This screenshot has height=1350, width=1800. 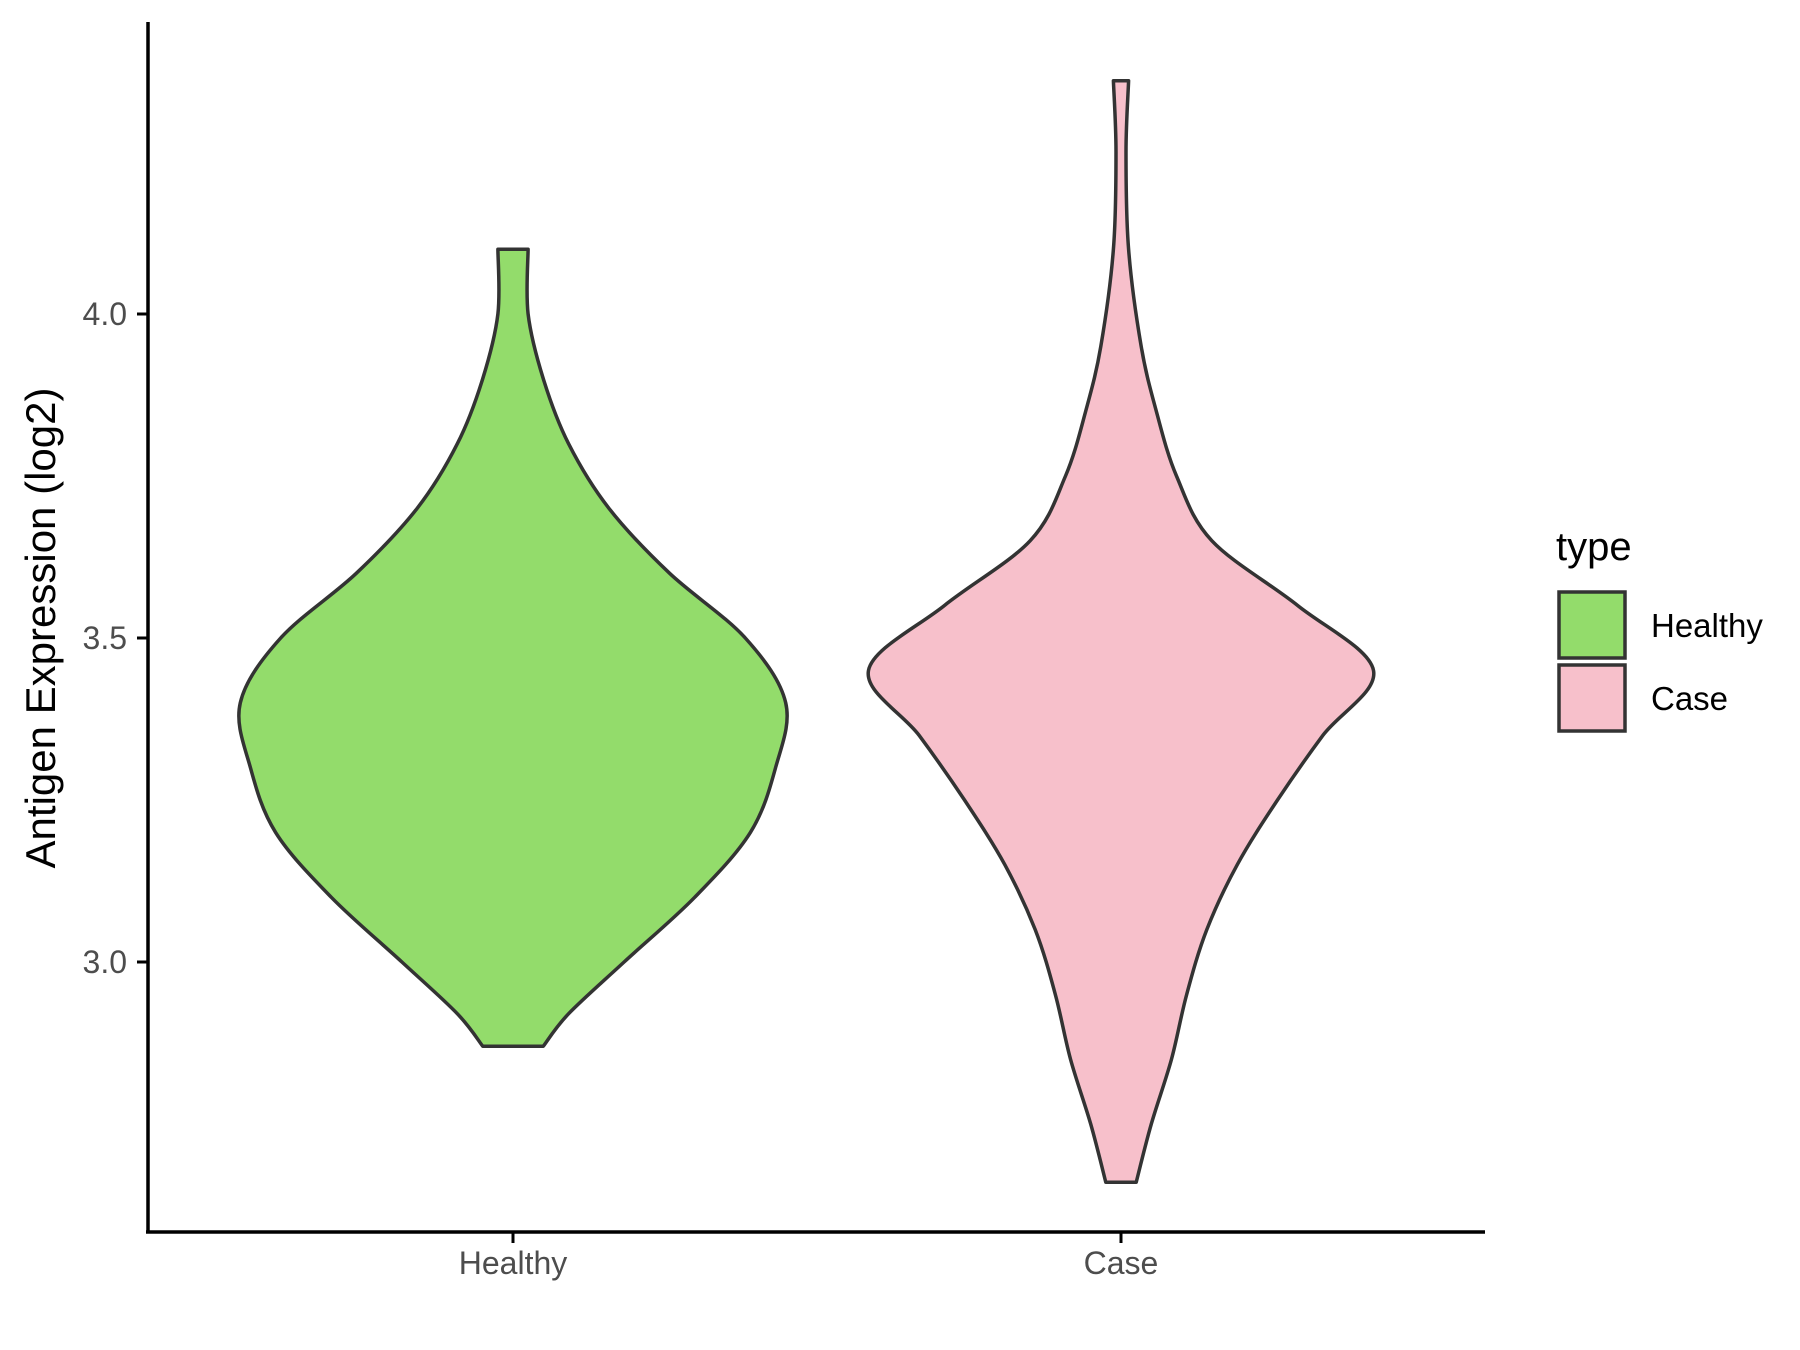 I want to click on legend-key-case, so click(x=1592, y=698).